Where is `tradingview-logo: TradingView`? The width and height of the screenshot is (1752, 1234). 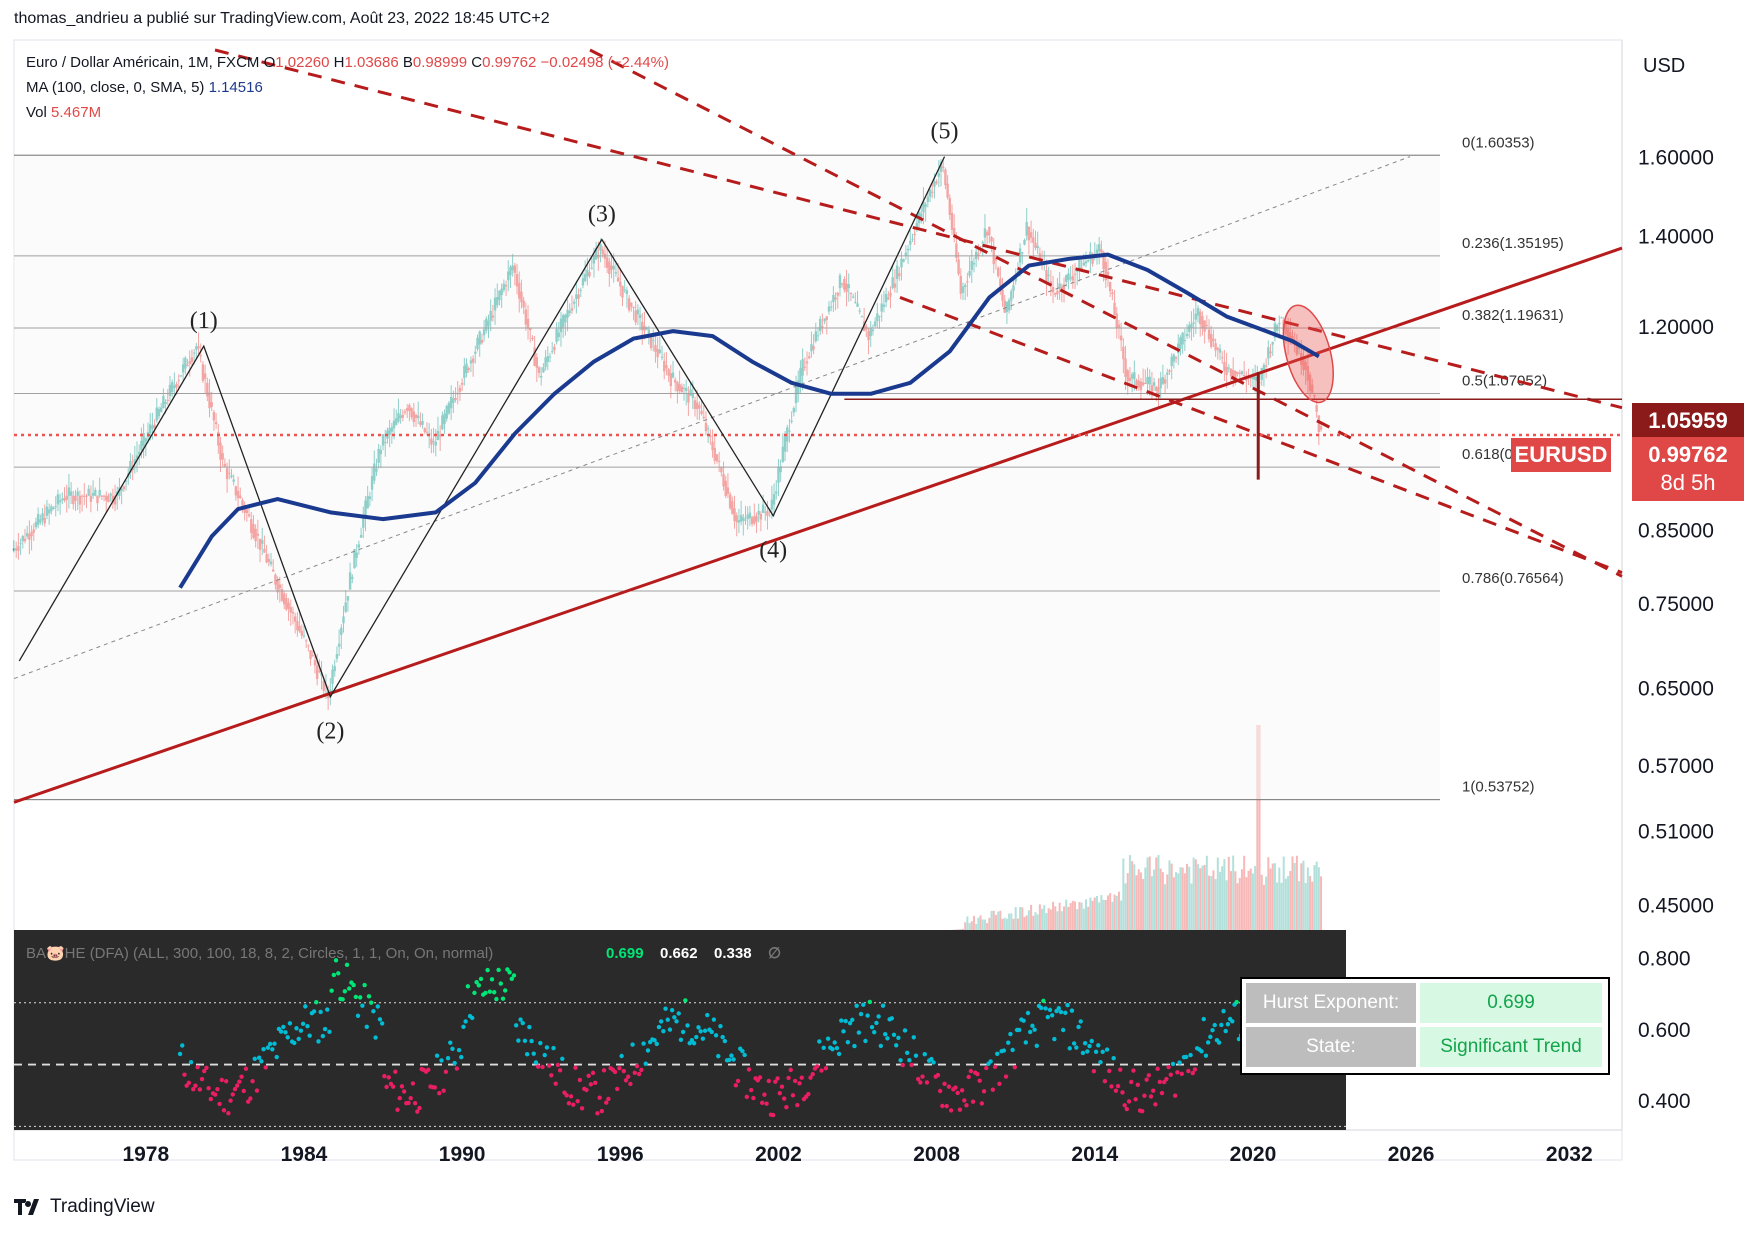
tradingview-logo: TradingView is located at coordinates (84, 1207).